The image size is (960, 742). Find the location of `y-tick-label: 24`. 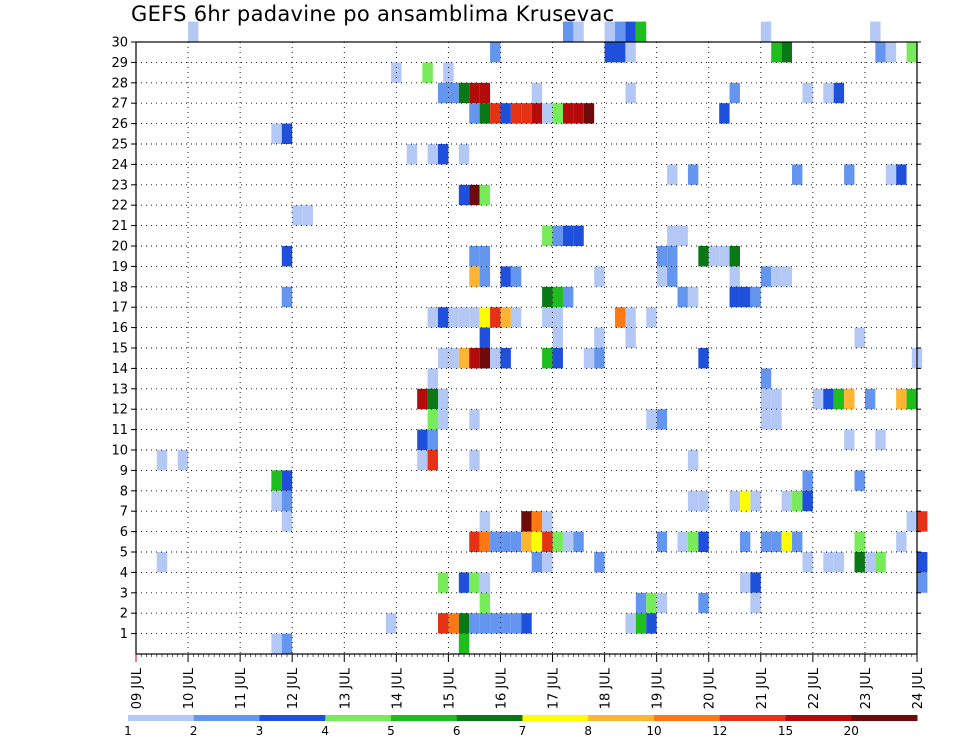

y-tick-label: 24 is located at coordinates (119, 165).